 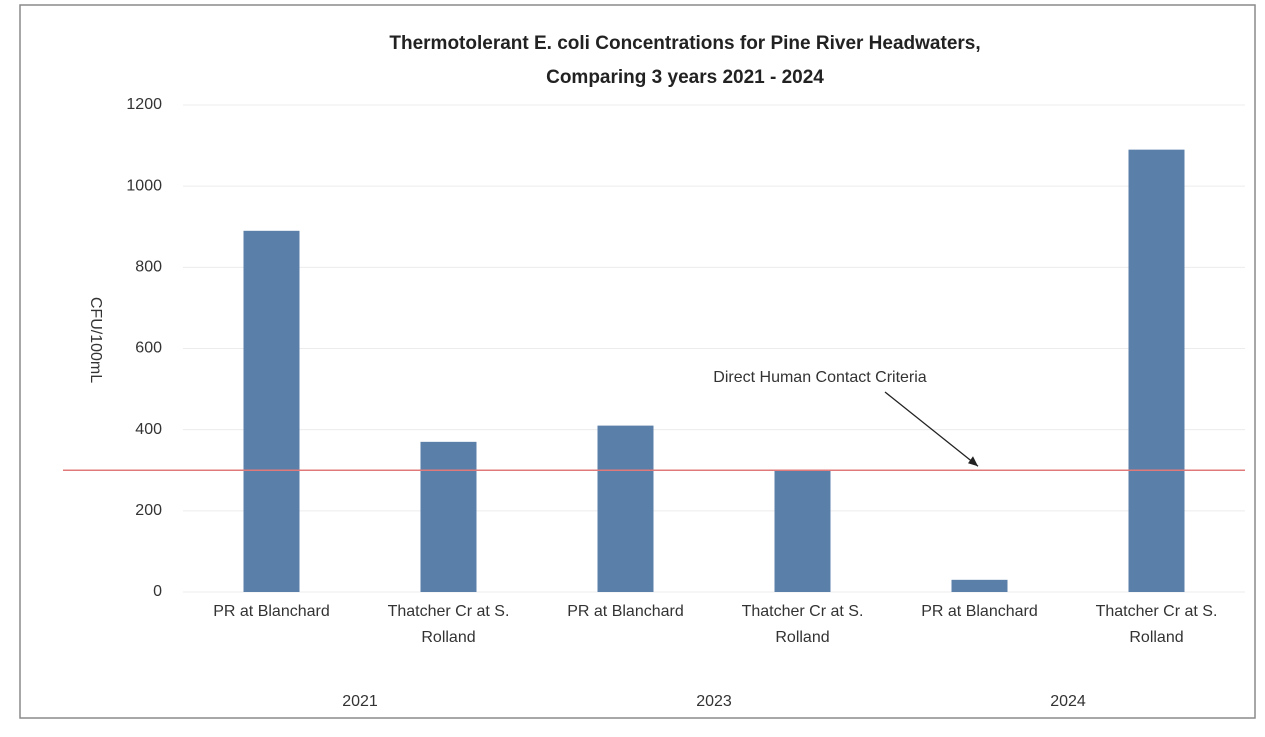 I want to click on y-tick-label: 200, so click(x=148, y=510).